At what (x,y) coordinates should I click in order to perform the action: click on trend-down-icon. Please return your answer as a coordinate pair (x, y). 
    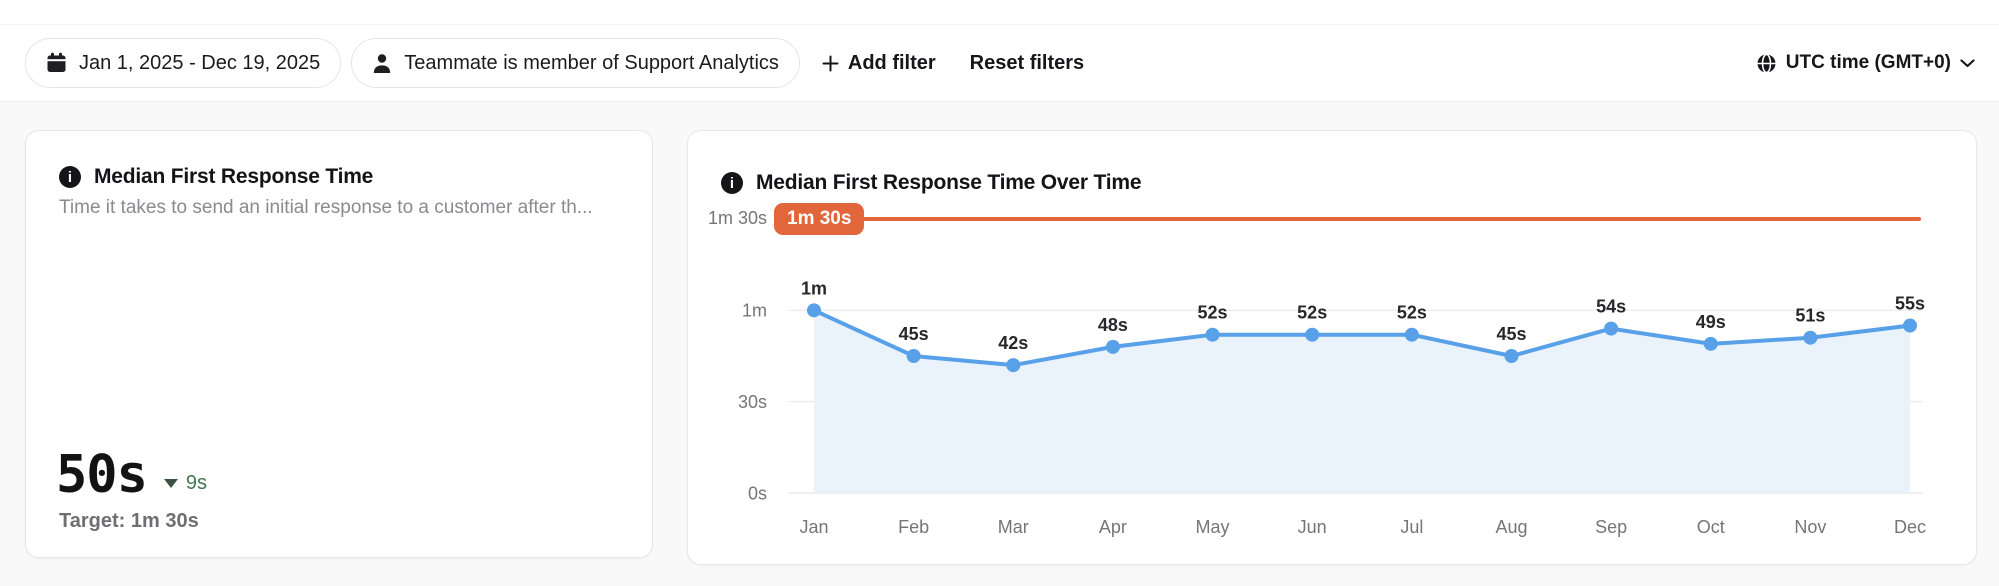
    Looking at the image, I should click on (170, 483).